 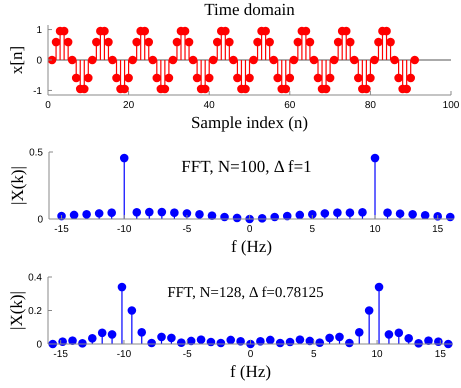 I want to click on y-tick-label: 1, so click(x=39, y=30).